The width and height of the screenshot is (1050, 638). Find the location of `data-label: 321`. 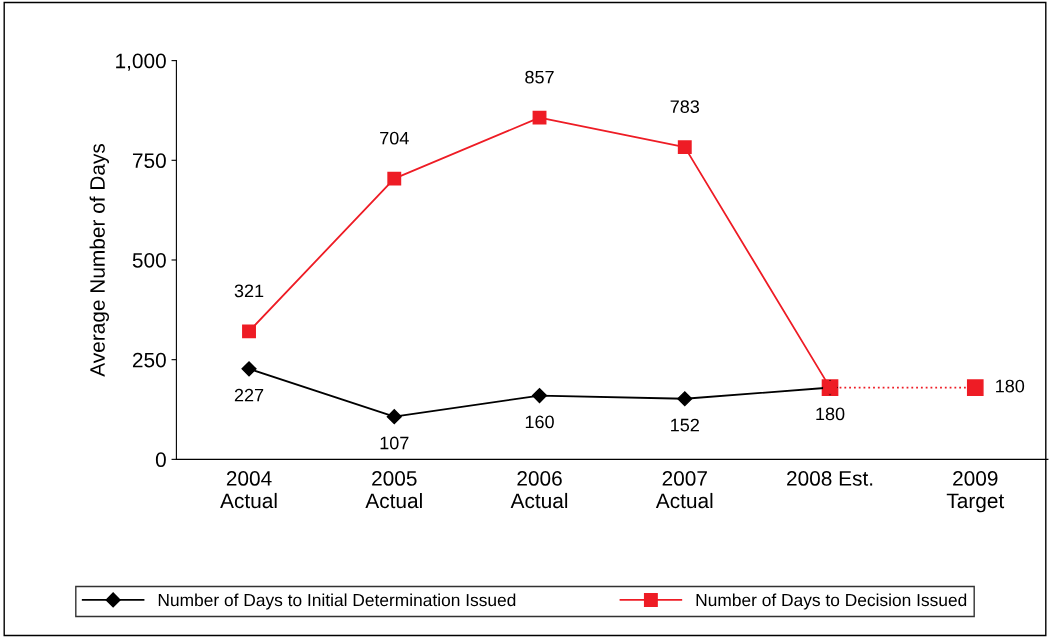

data-label: 321 is located at coordinates (249, 291).